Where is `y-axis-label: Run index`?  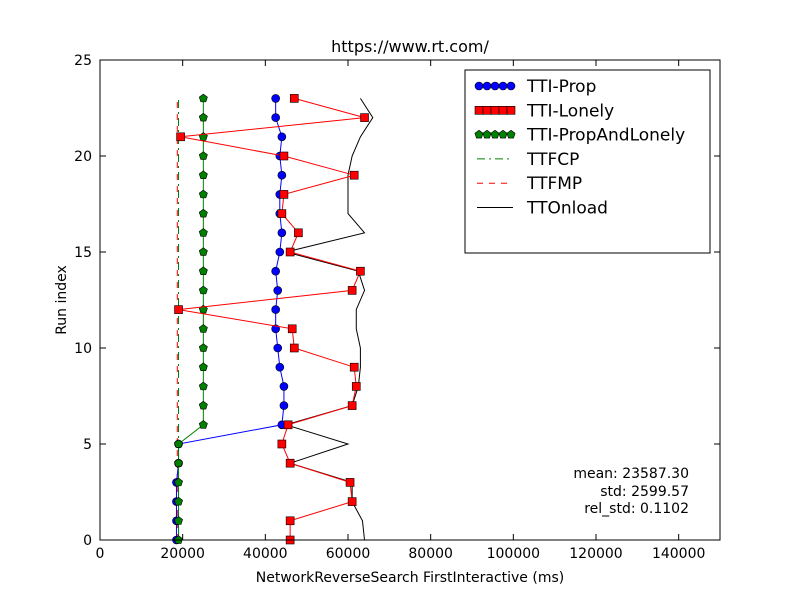
y-axis-label: Run index is located at coordinates (62, 300).